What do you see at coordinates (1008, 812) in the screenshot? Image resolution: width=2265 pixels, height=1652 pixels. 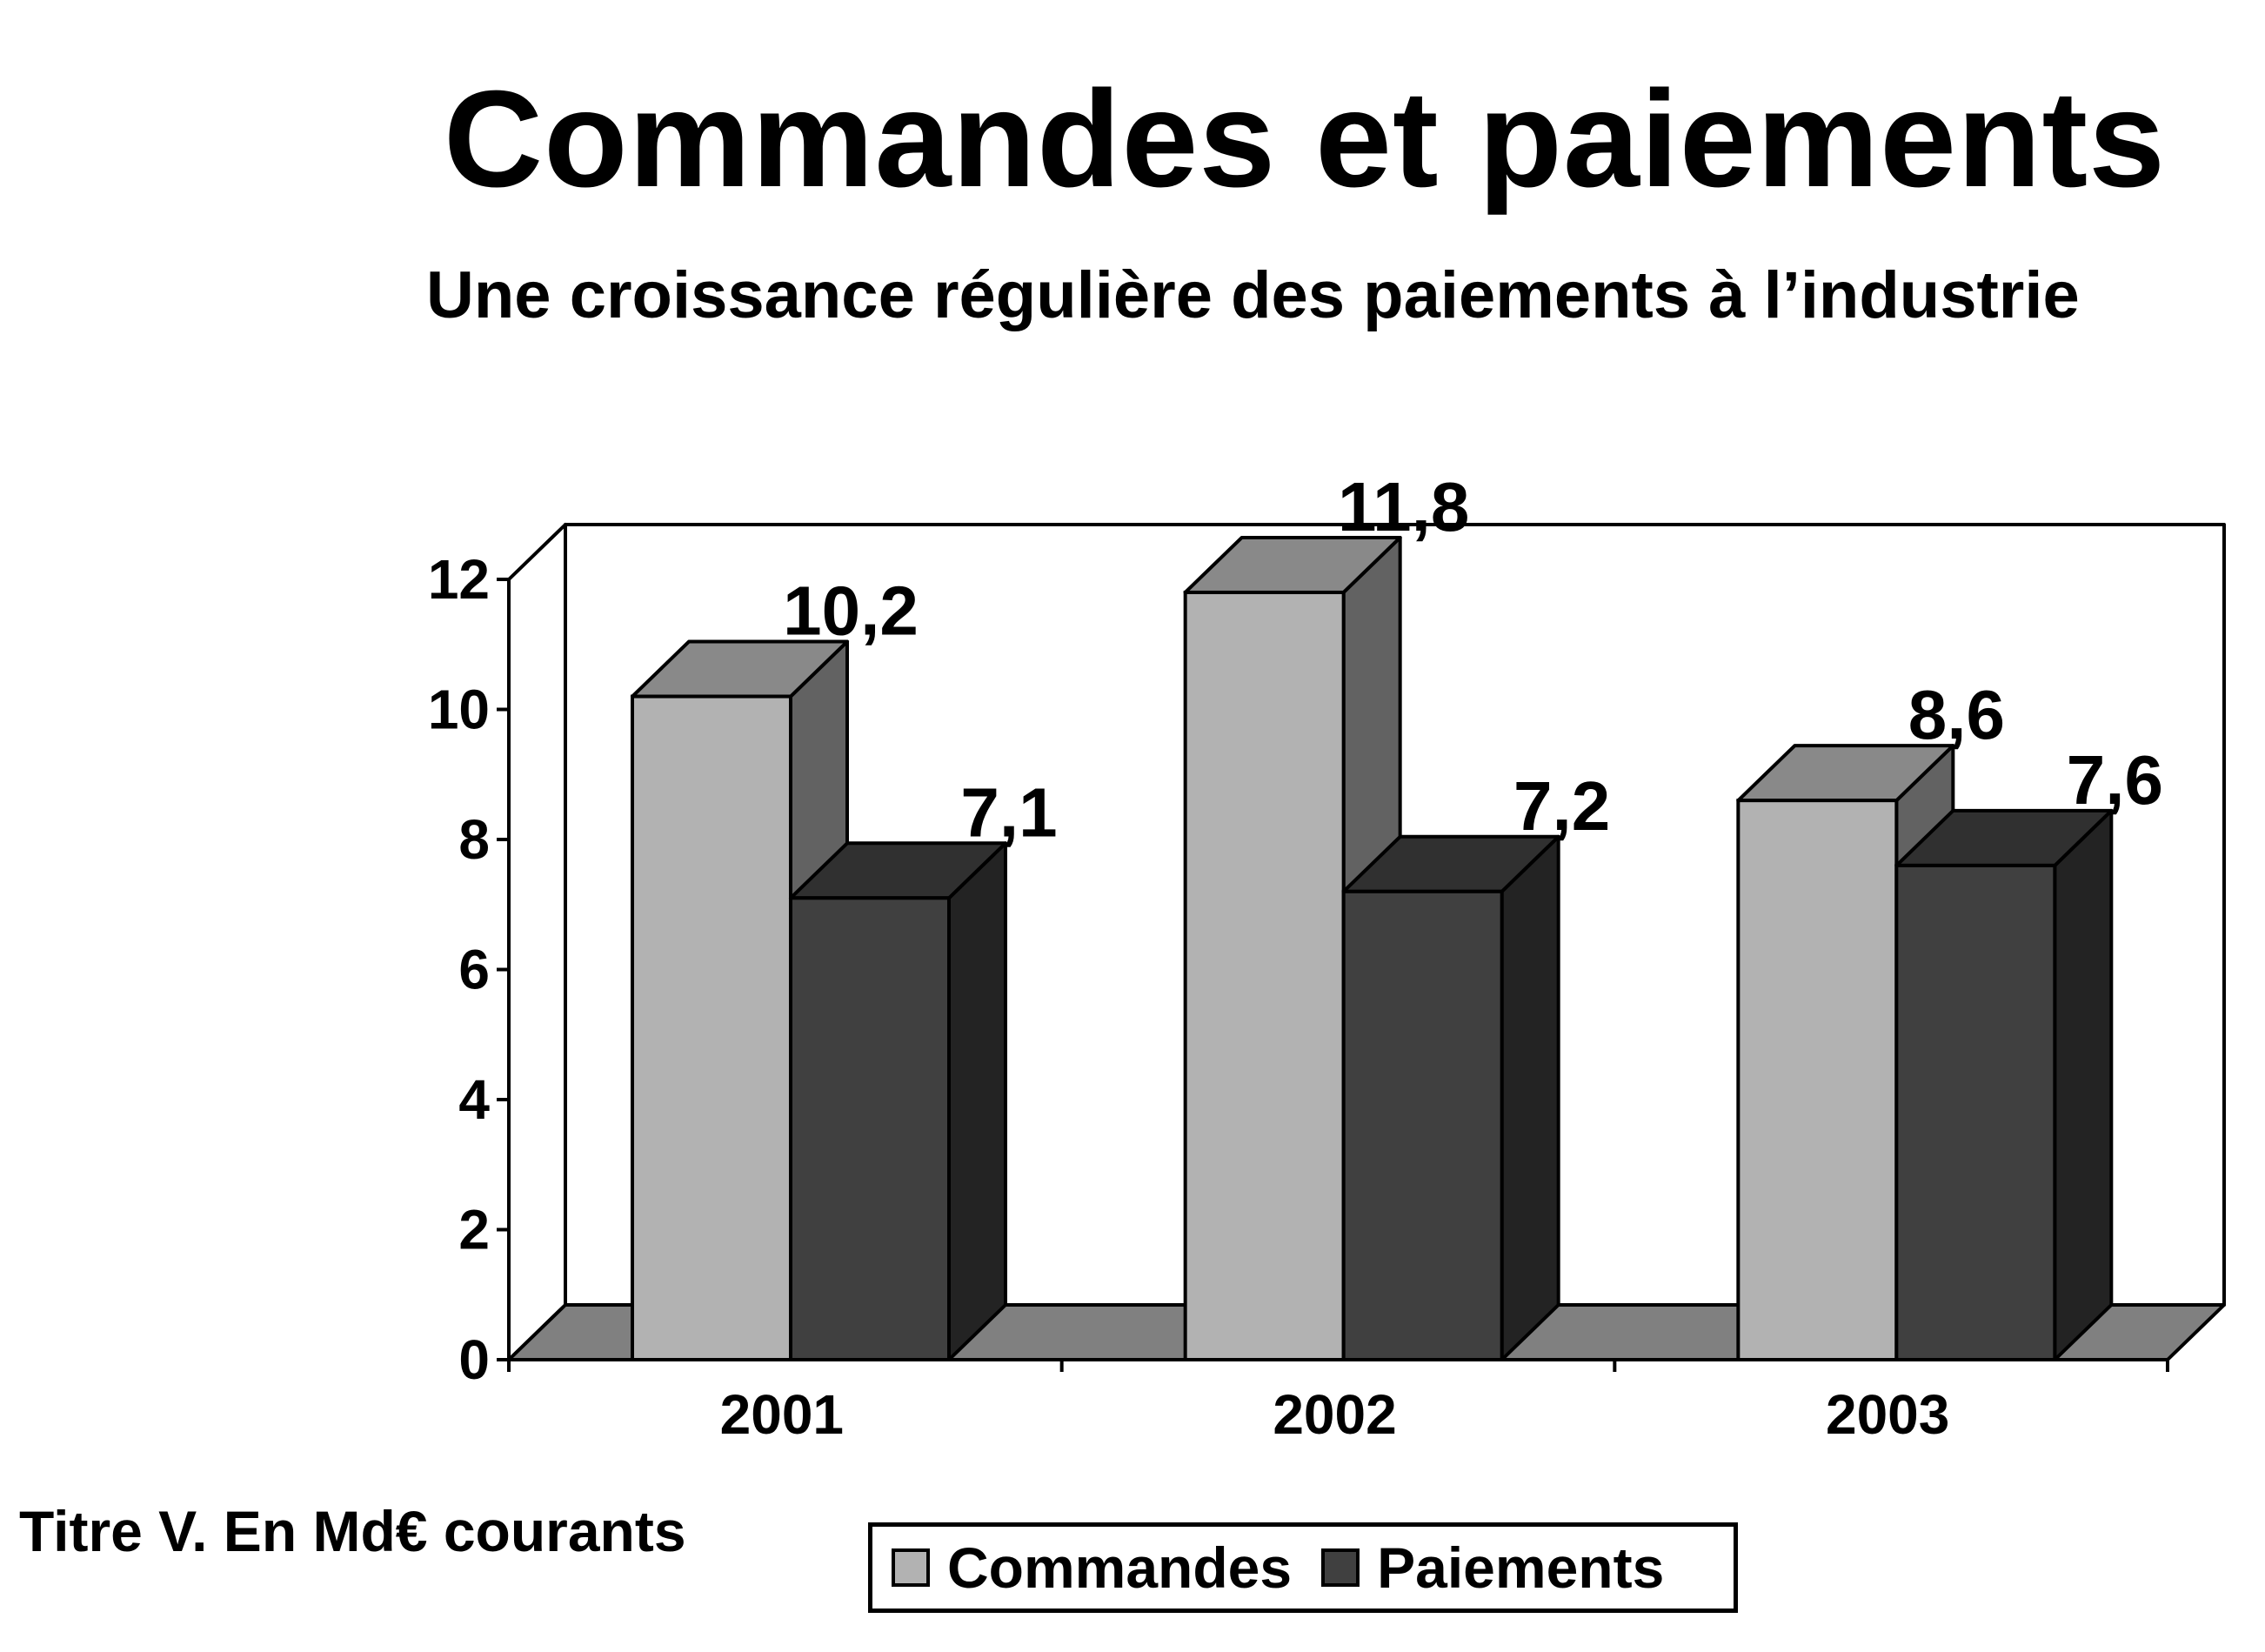 I see `data-label: 7,1` at bounding box center [1008, 812].